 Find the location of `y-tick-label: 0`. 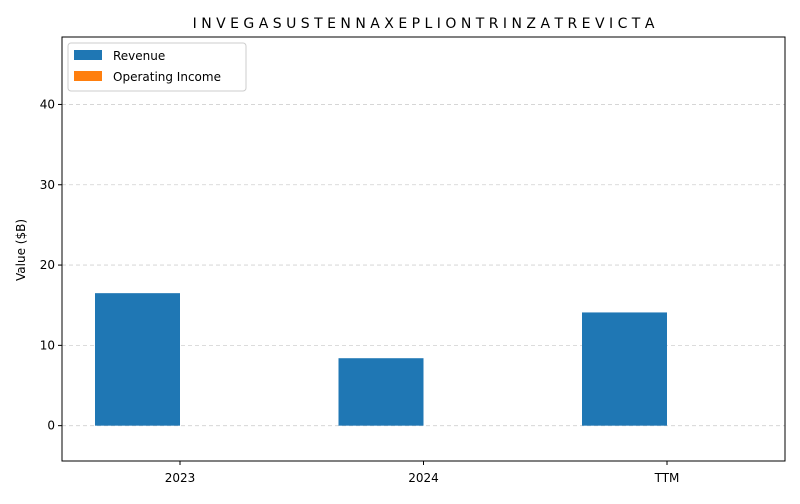

y-tick-label: 0 is located at coordinates (51, 426).